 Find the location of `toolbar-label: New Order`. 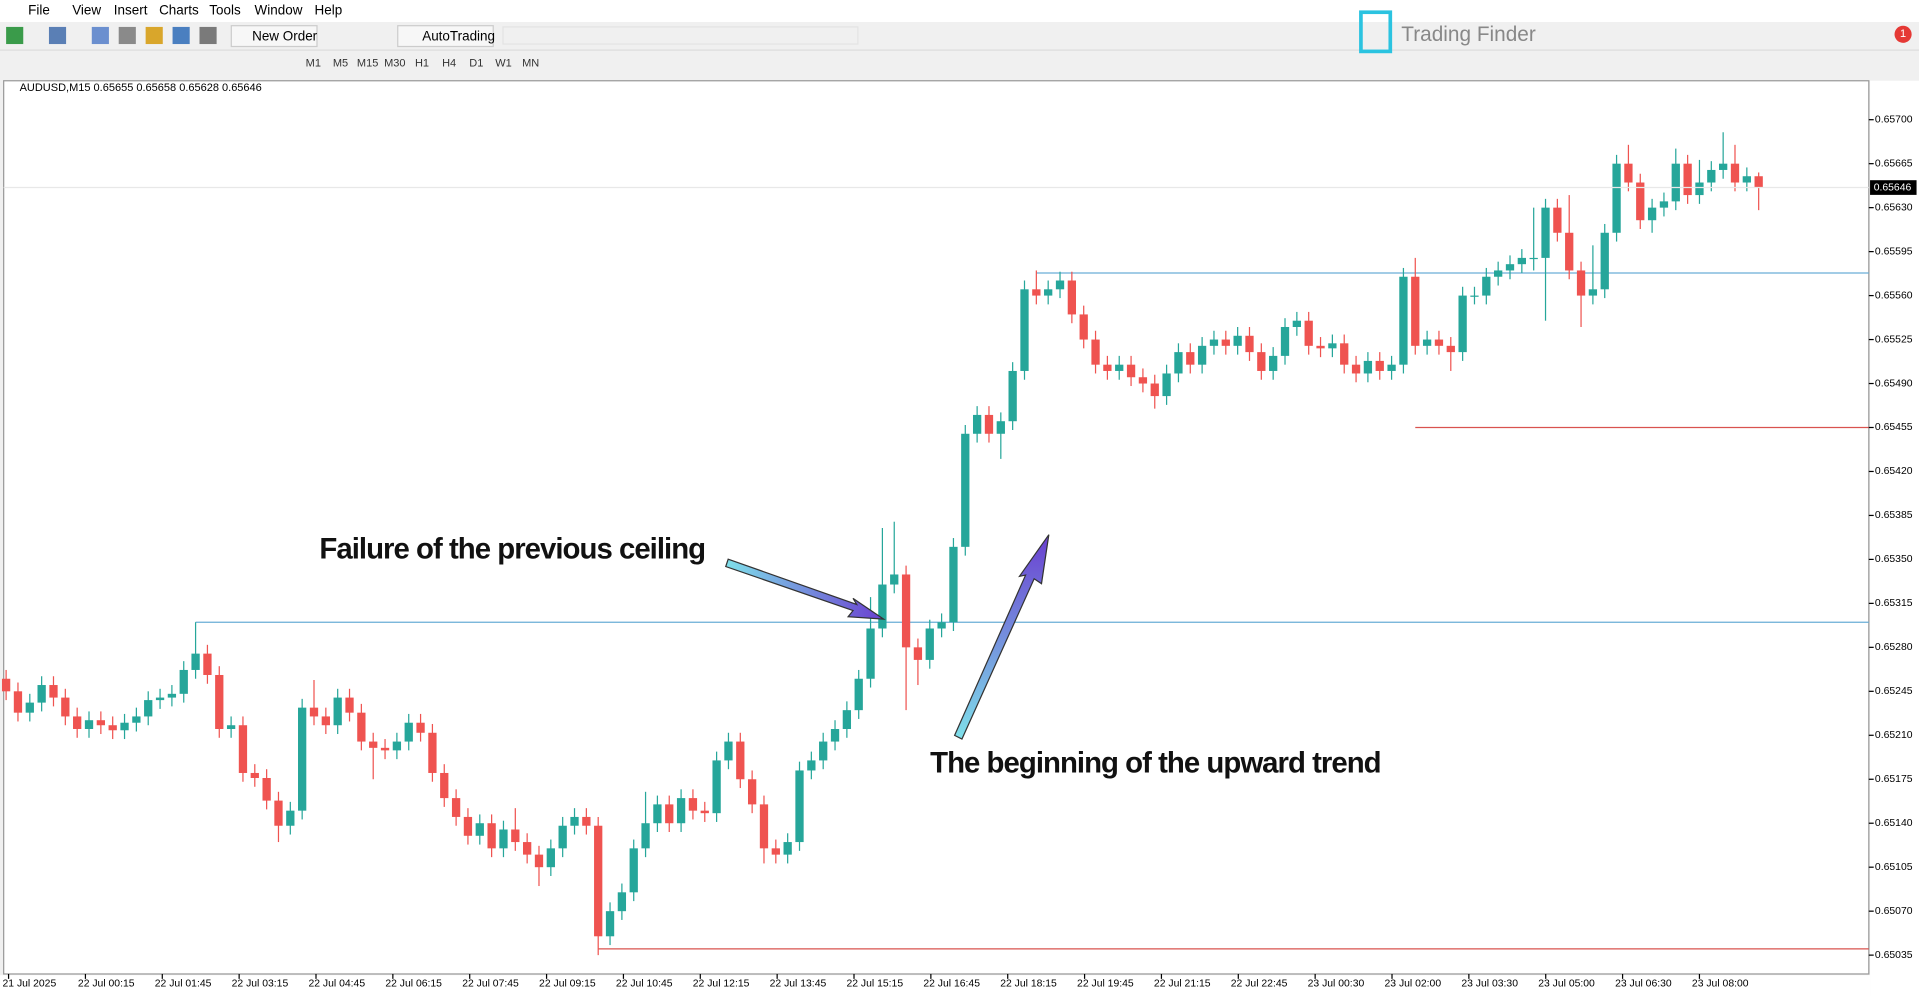

toolbar-label: New Order is located at coordinates (285, 35).